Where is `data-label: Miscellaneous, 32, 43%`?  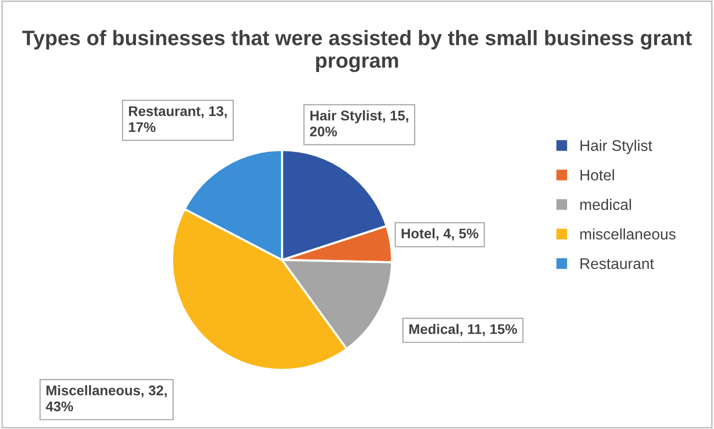 data-label: Miscellaneous, 32, 43% is located at coordinates (106, 398).